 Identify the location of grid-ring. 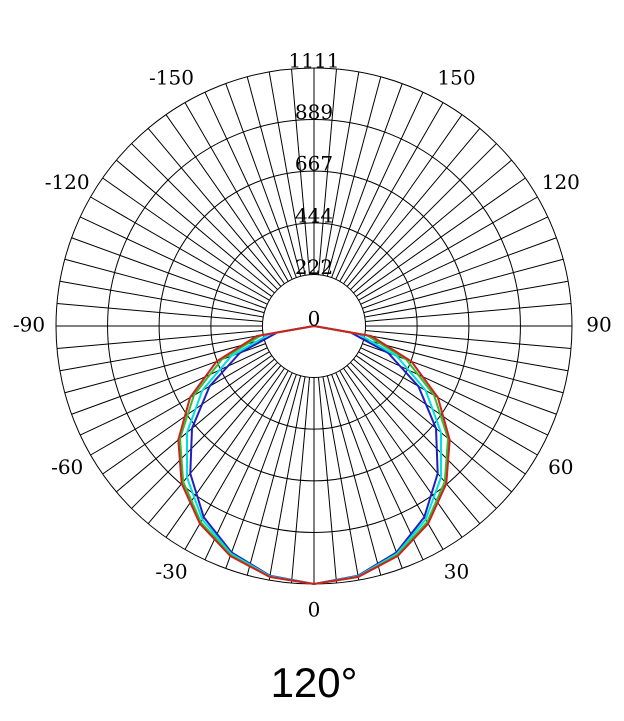
(314, 326).